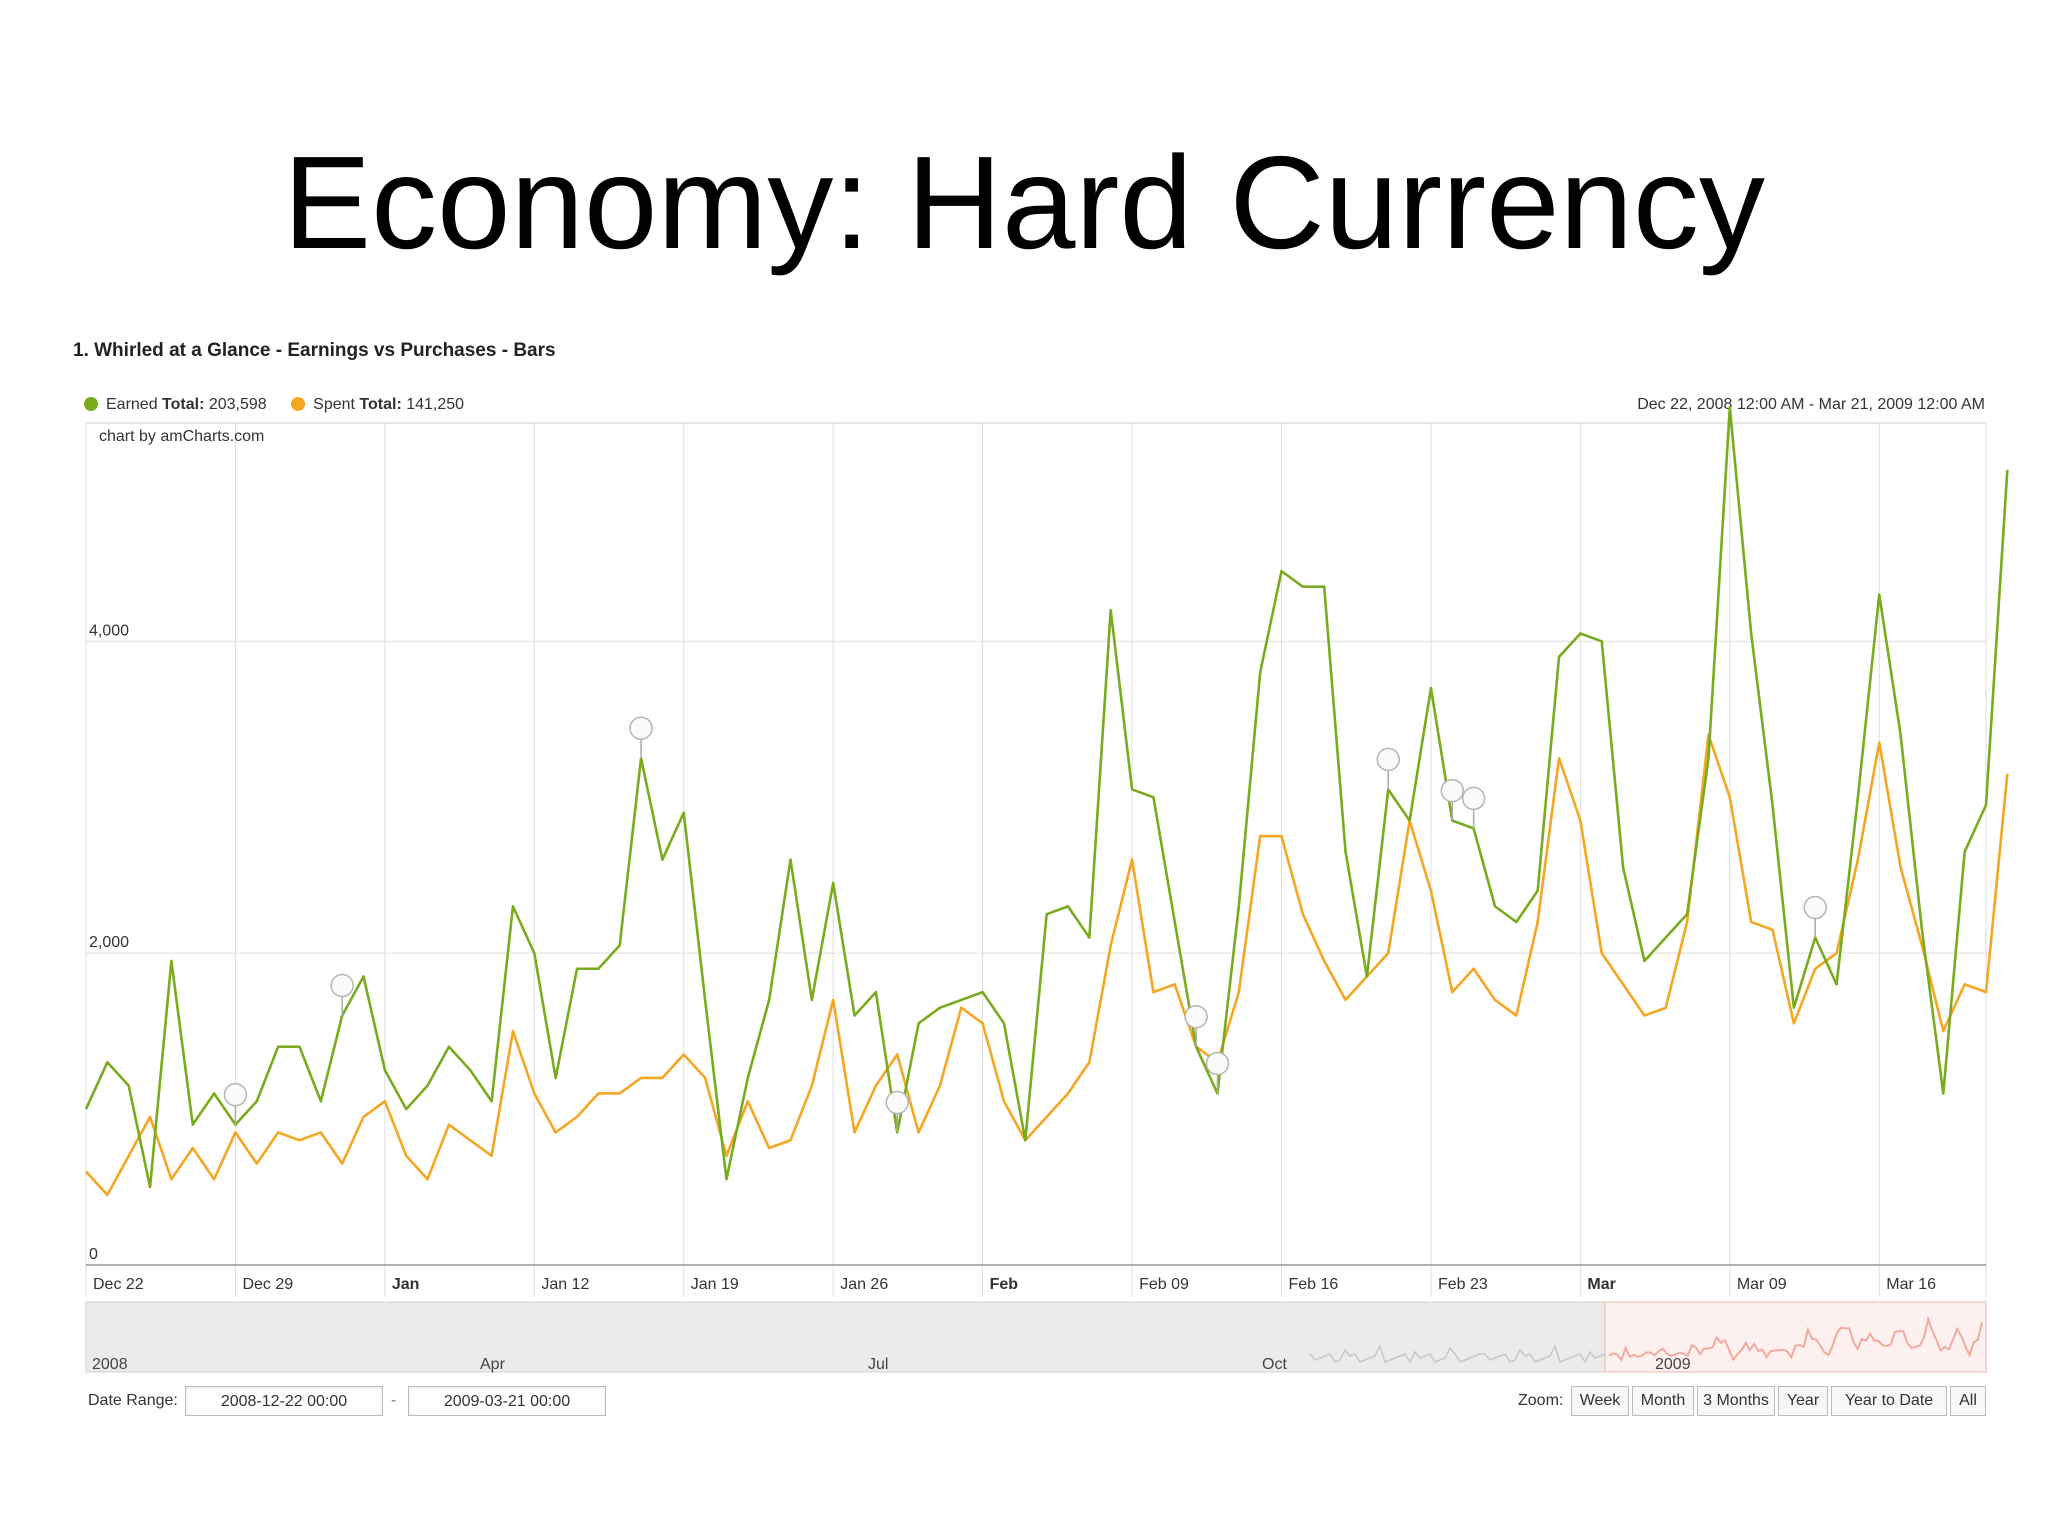 The image size is (2048, 1536). Describe the element at coordinates (493, 1364) in the screenshot. I see `navigator-label: Apr` at that location.